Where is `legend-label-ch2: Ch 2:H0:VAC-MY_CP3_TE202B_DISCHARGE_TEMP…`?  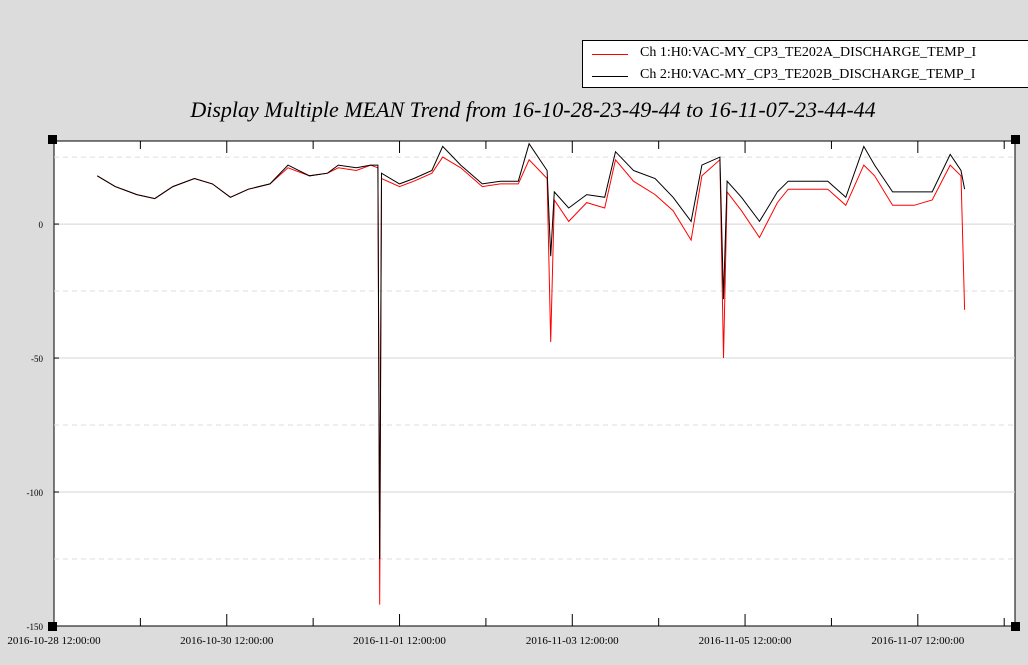 legend-label-ch2: Ch 2:H0:VAC-MY_CP3_TE202B_DISCHARGE_TEMP… is located at coordinates (808, 74).